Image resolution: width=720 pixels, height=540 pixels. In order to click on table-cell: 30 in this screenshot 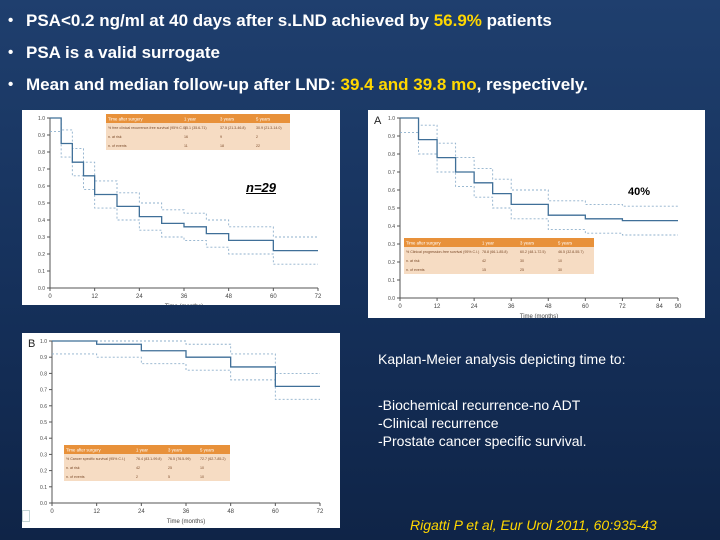, I will do `click(560, 270)`.